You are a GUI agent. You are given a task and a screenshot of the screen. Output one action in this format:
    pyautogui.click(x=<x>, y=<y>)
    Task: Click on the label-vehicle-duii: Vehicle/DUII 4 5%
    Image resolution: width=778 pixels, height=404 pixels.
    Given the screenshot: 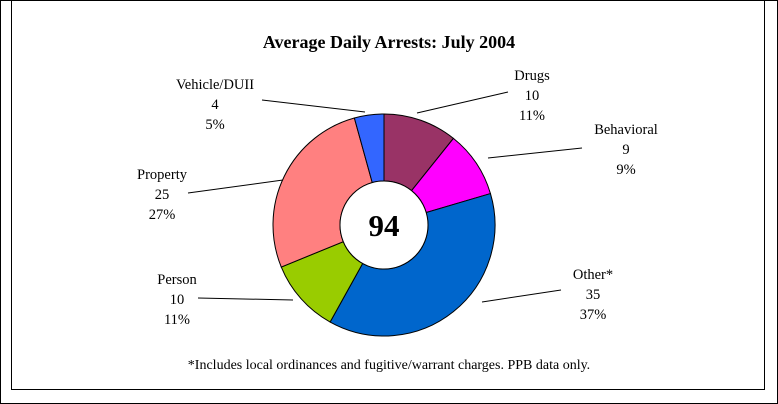 What is the action you would take?
    pyautogui.click(x=215, y=105)
    